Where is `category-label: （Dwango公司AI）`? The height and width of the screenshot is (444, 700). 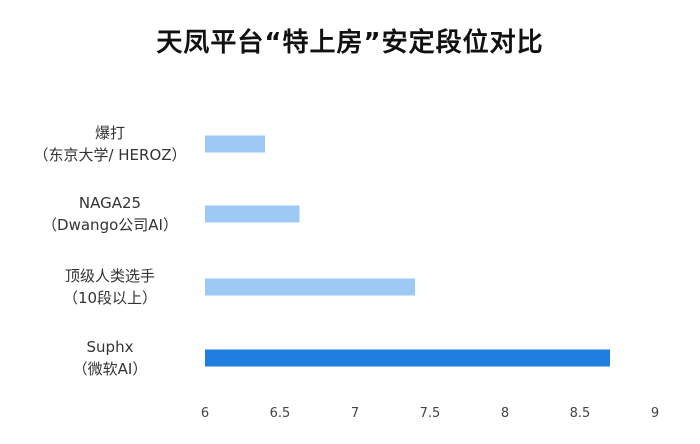
category-label: （Dwango公司AI） is located at coordinates (110, 225).